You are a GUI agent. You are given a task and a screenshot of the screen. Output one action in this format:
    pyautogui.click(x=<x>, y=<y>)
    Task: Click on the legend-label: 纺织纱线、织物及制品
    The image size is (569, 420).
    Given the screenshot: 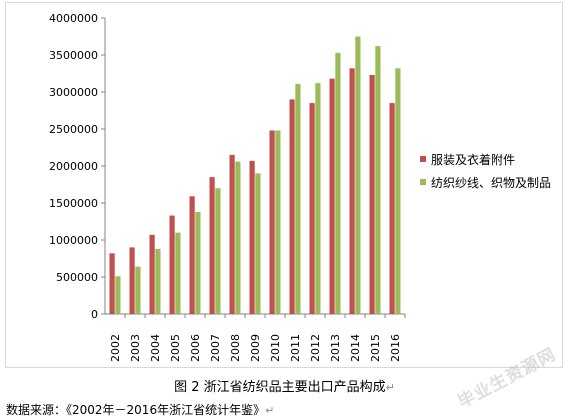 What is the action you would take?
    pyautogui.click(x=491, y=183)
    